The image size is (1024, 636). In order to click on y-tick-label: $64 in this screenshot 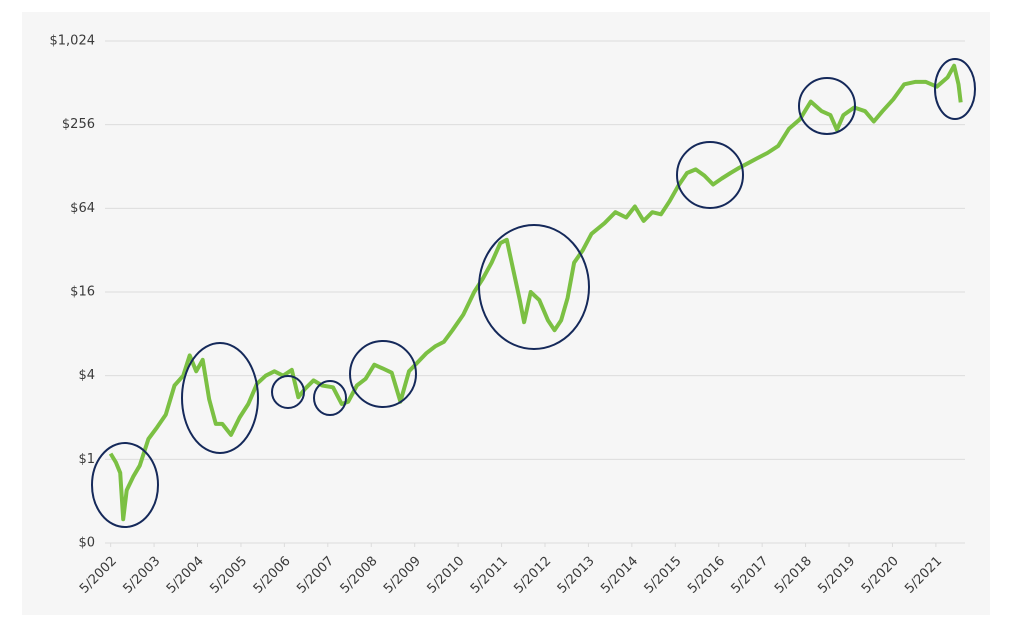, I will do `click(82, 208)`.